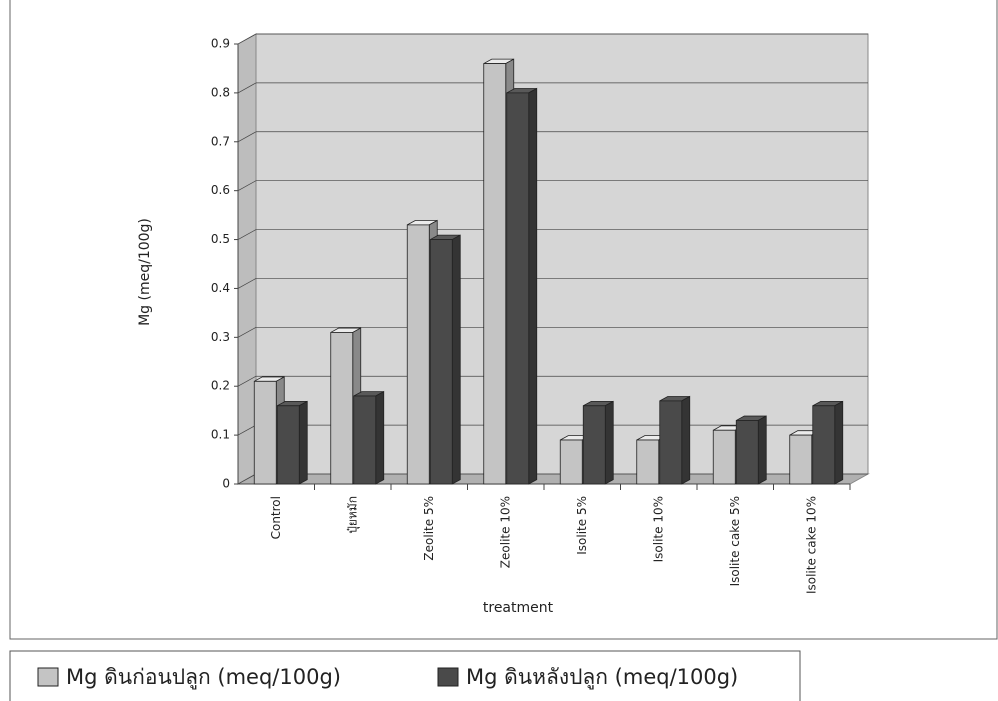  I want to click on legend-label: Mg ดินก่อนปลูก (meq/100g), so click(203, 677).